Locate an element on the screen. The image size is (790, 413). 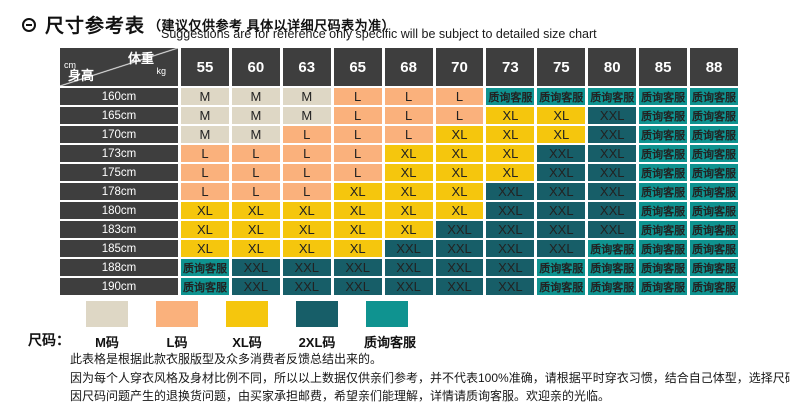
legend-item: XL码 is located at coordinates (247, 326).